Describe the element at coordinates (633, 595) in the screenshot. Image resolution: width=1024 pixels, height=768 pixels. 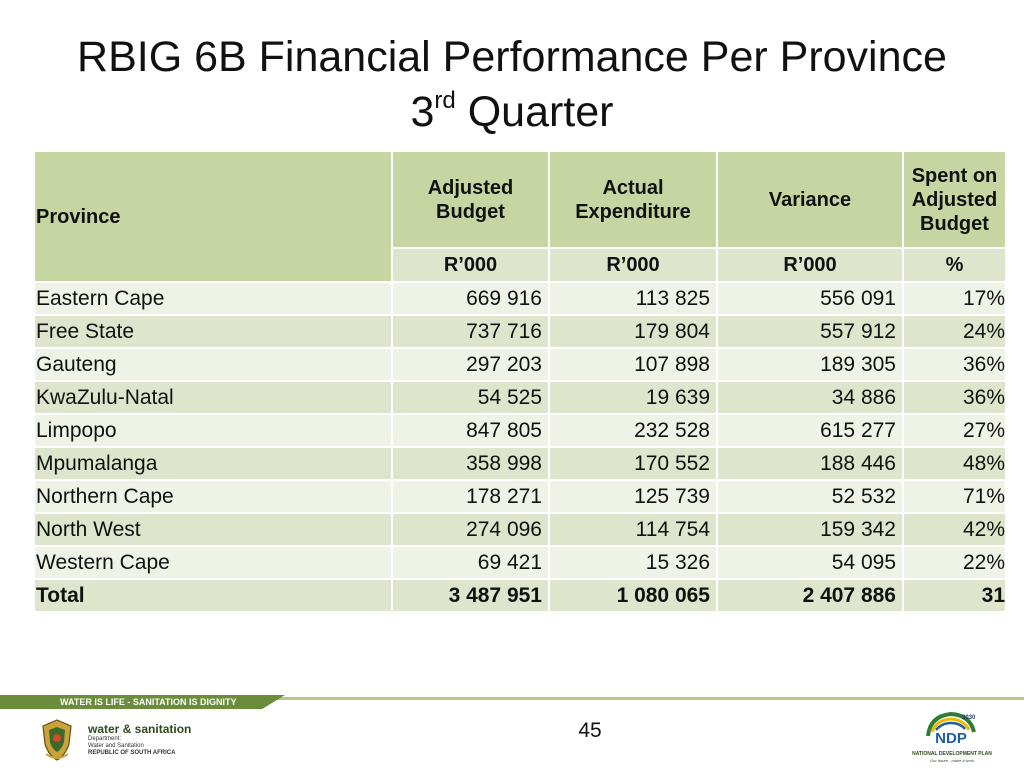
I see `cell-total-actual-expenditure: 1 080 065` at that location.